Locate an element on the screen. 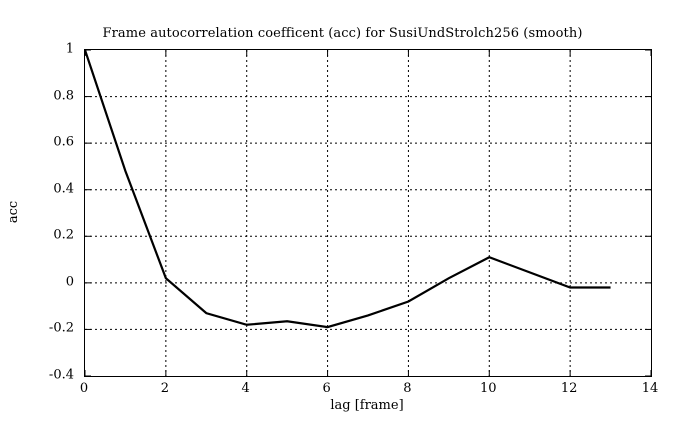 This screenshot has width=685, height=433. y-axis-label: acc is located at coordinates (13, 212).